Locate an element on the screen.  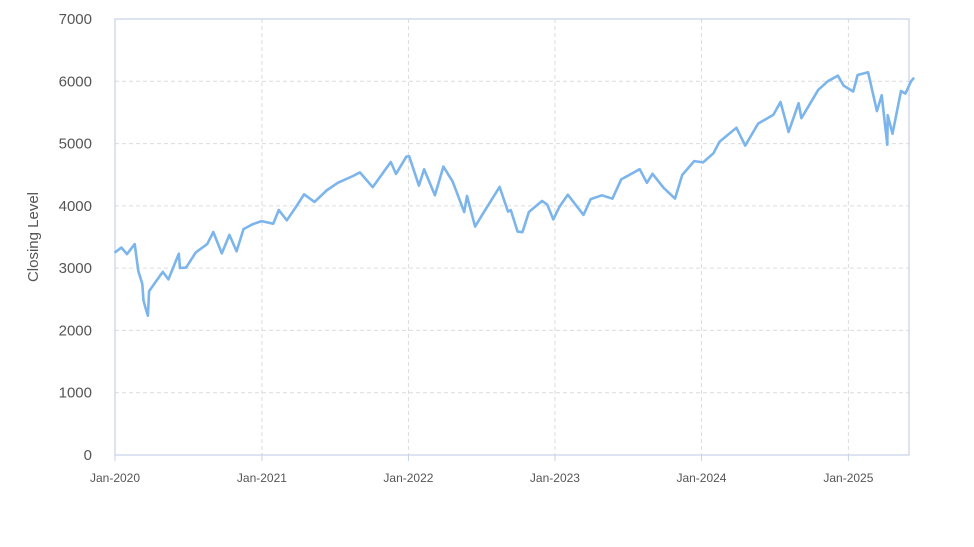
x-tick-label: Jan-2020 is located at coordinates (115, 478).